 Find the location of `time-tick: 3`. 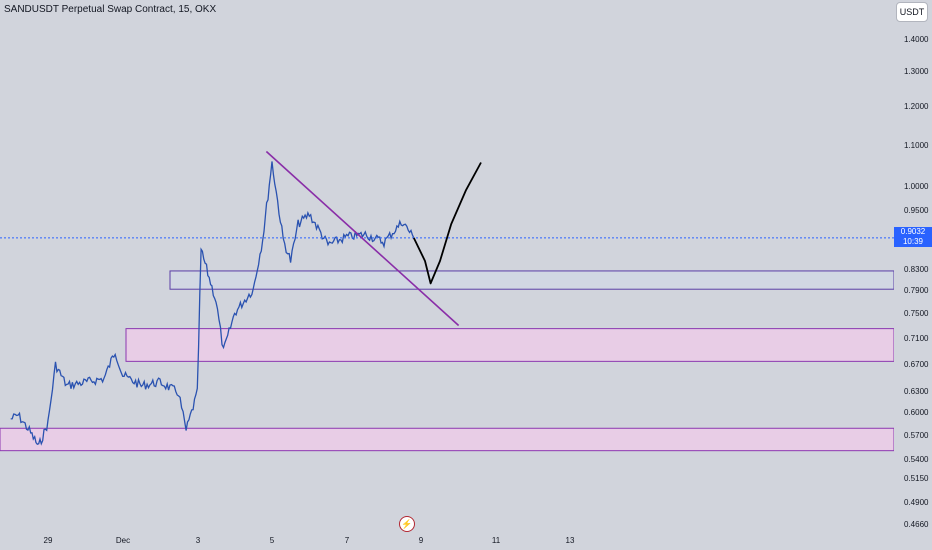

time-tick: 3 is located at coordinates (198, 540).